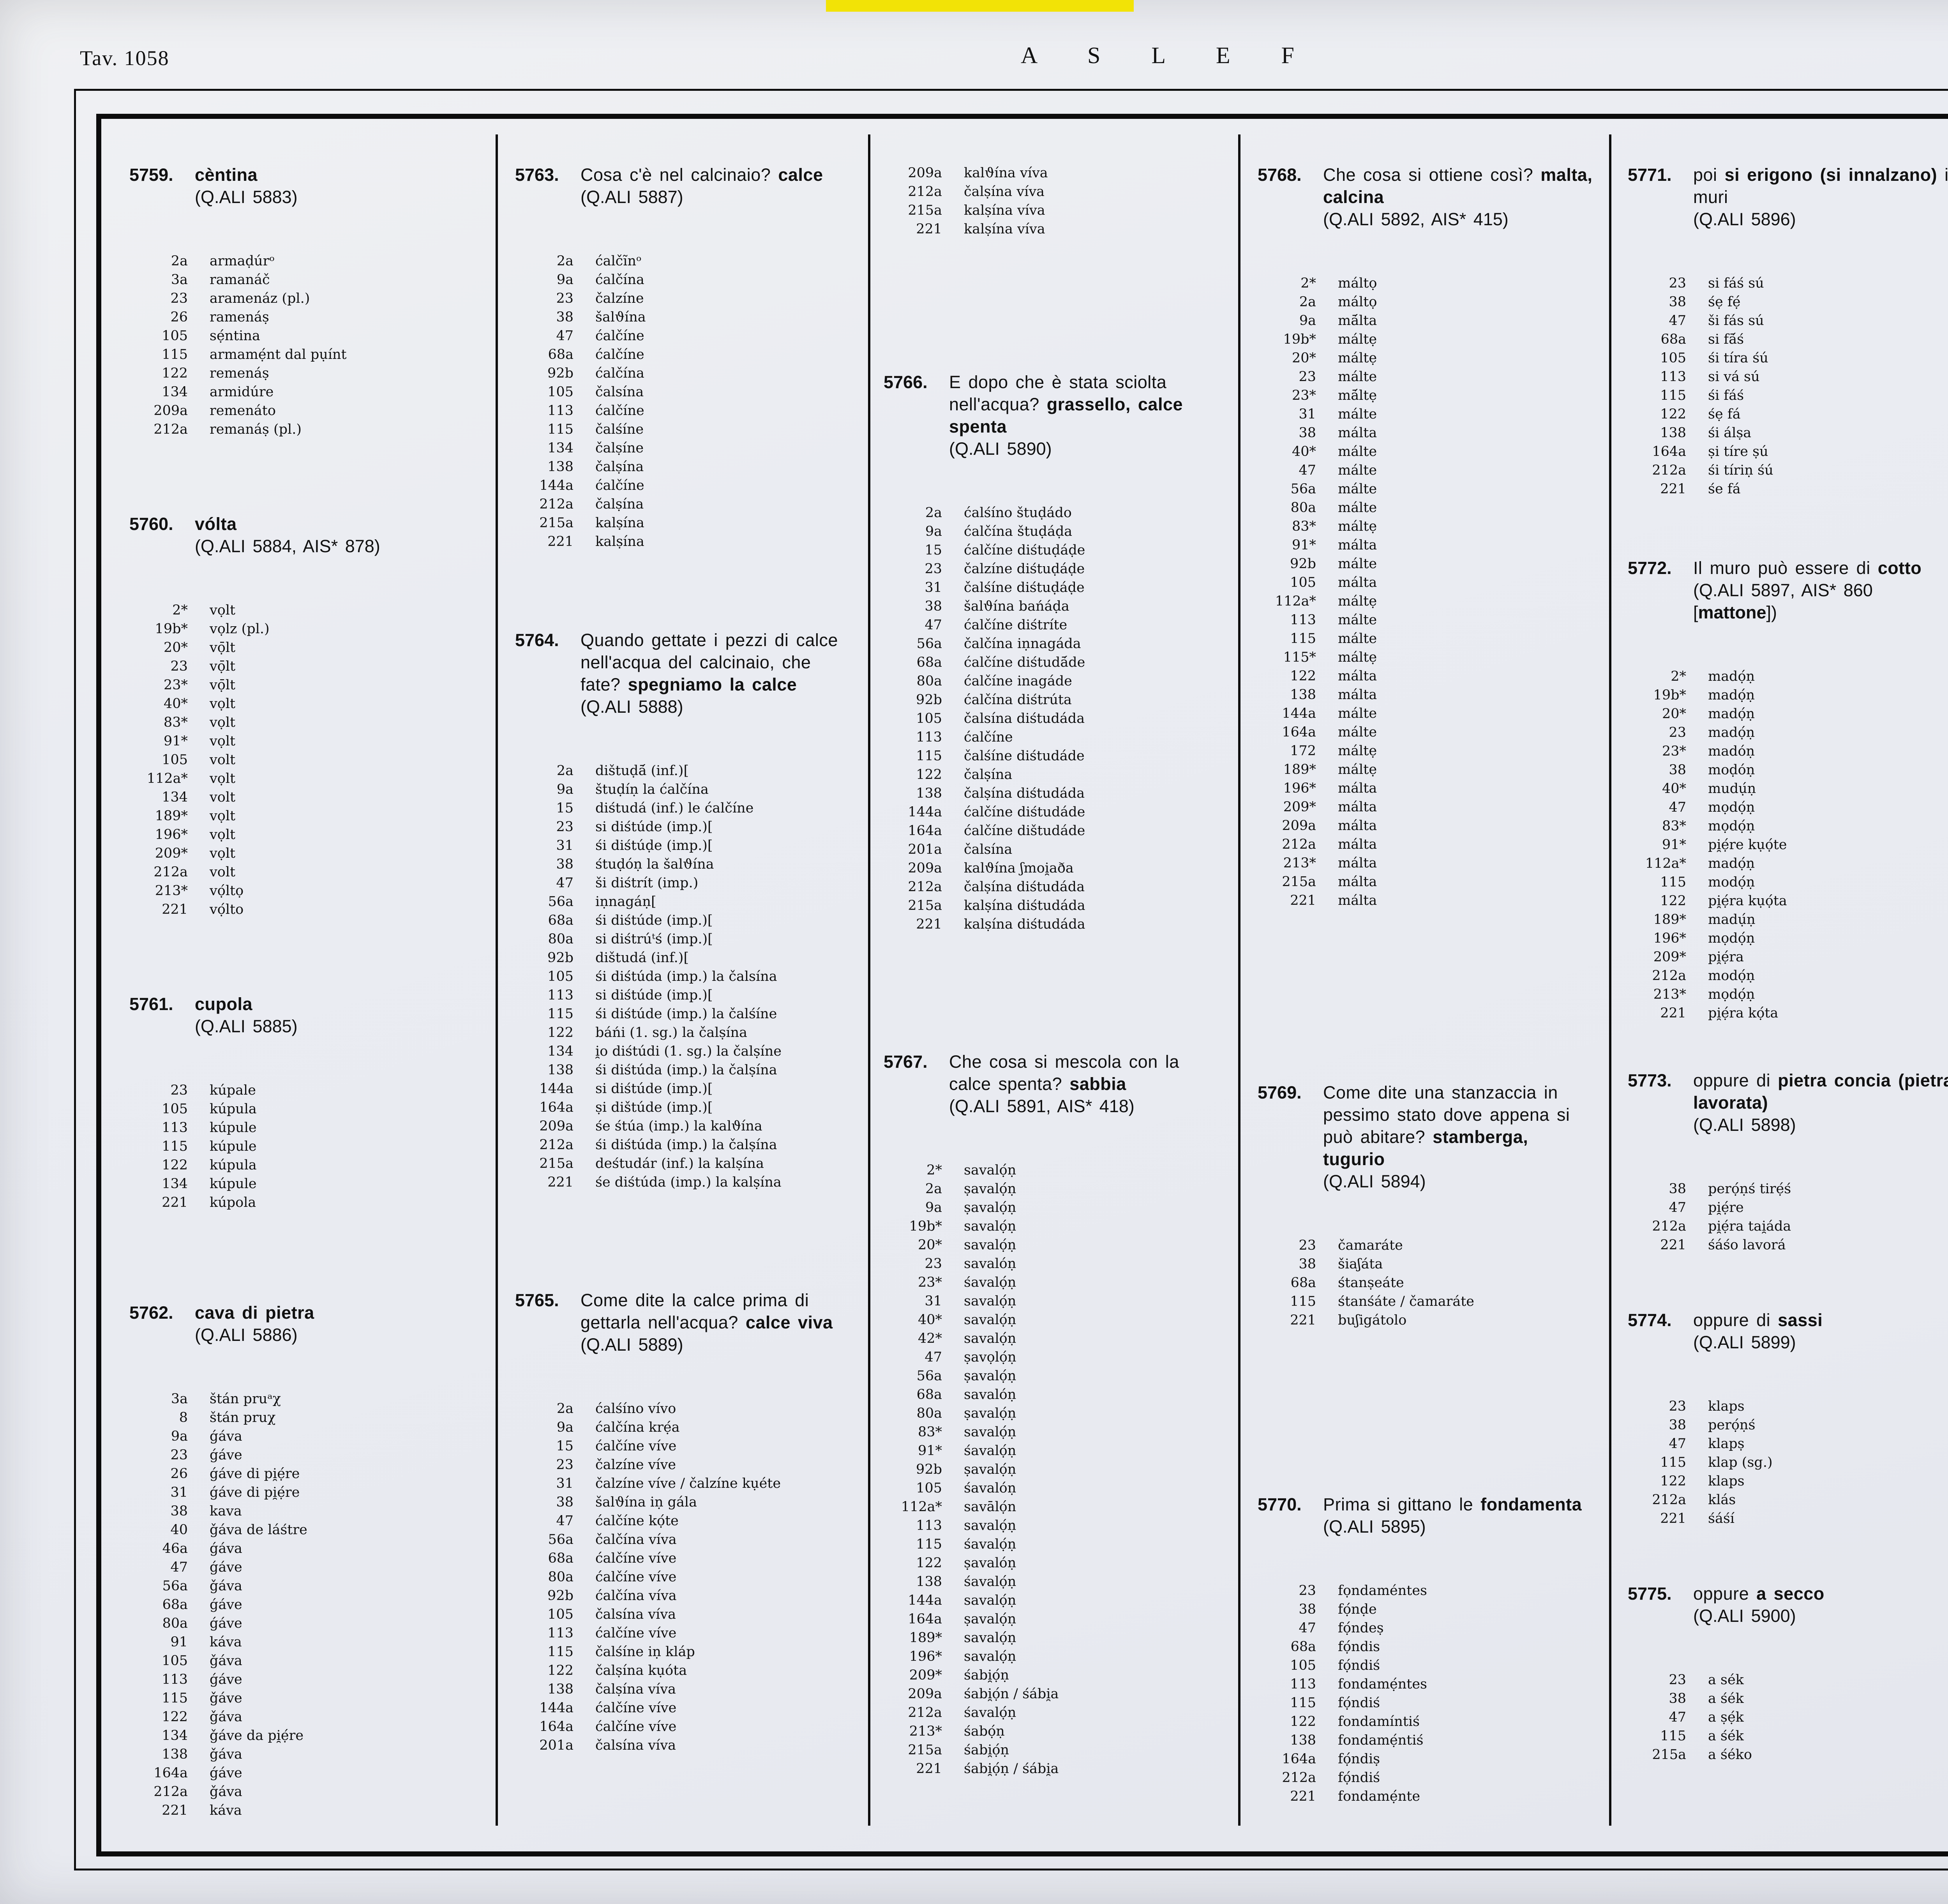 The width and height of the screenshot is (1948, 1904). Describe the element at coordinates (987, 1750) in the screenshot. I see `dialect-form: śabi̯ọ́ṇ` at that location.